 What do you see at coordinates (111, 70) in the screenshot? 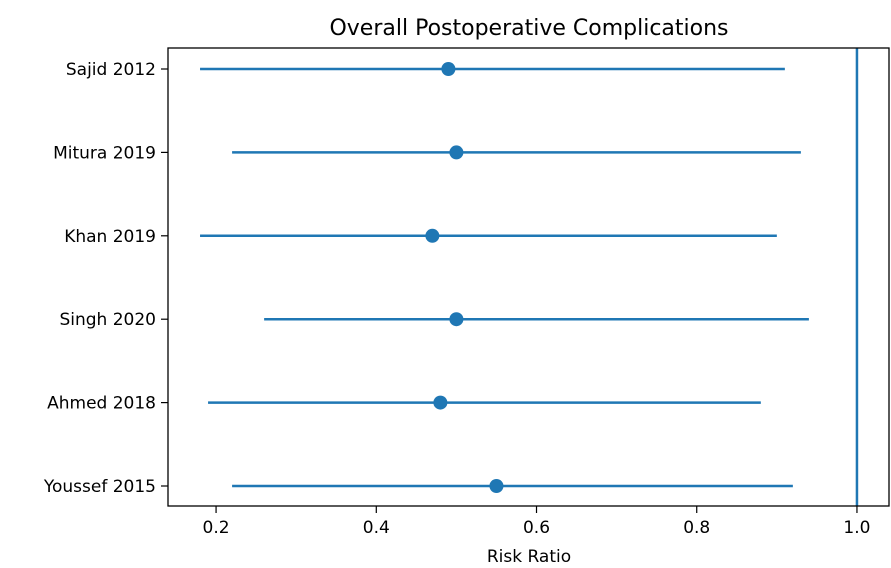
I see `y-tick-label: Sajid 2012` at bounding box center [111, 70].